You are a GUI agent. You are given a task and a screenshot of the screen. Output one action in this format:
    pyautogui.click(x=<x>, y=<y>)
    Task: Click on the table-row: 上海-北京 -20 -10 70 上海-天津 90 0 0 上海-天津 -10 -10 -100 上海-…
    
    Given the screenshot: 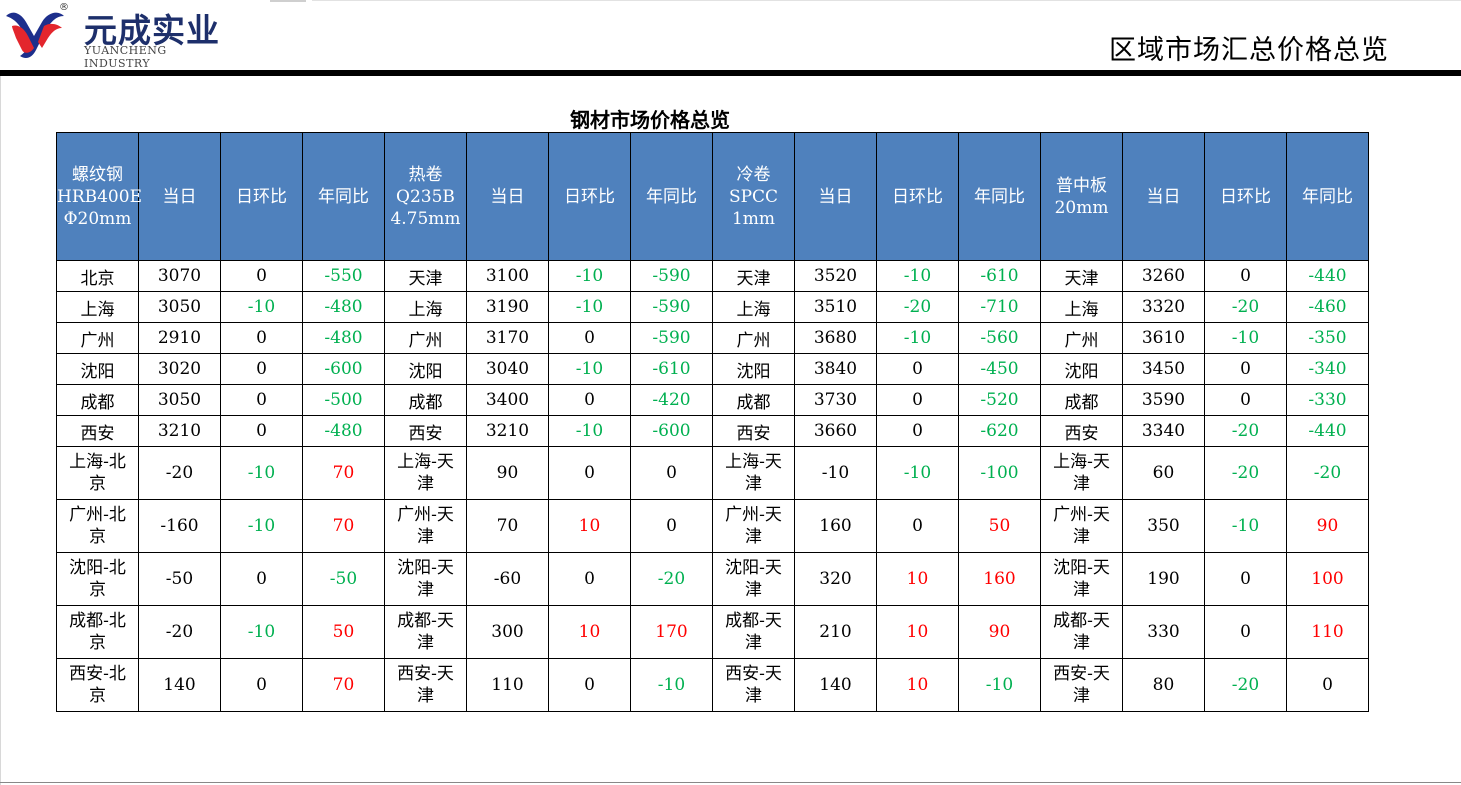 What is the action you would take?
    pyautogui.click(x=712, y=473)
    